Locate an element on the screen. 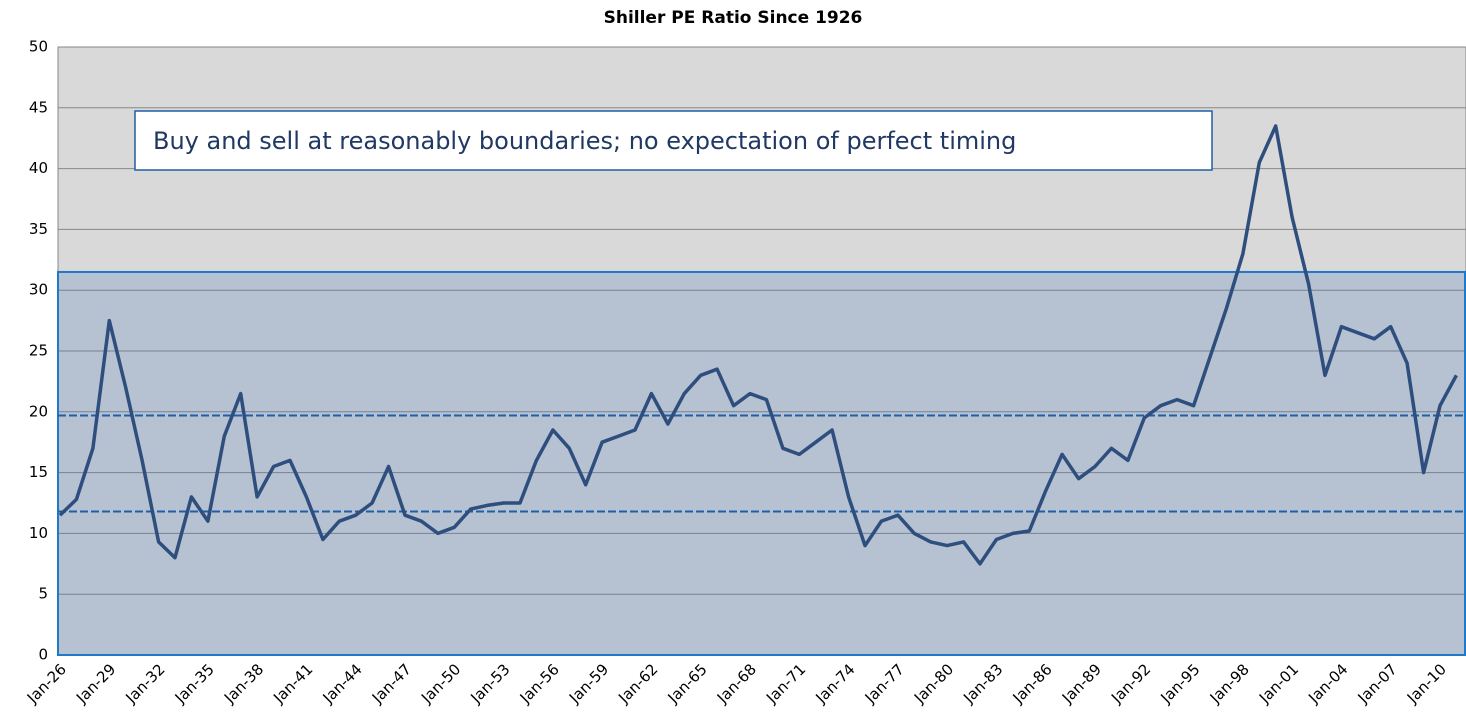  x-tick-label: Jan-53 is located at coordinates (489, 683).